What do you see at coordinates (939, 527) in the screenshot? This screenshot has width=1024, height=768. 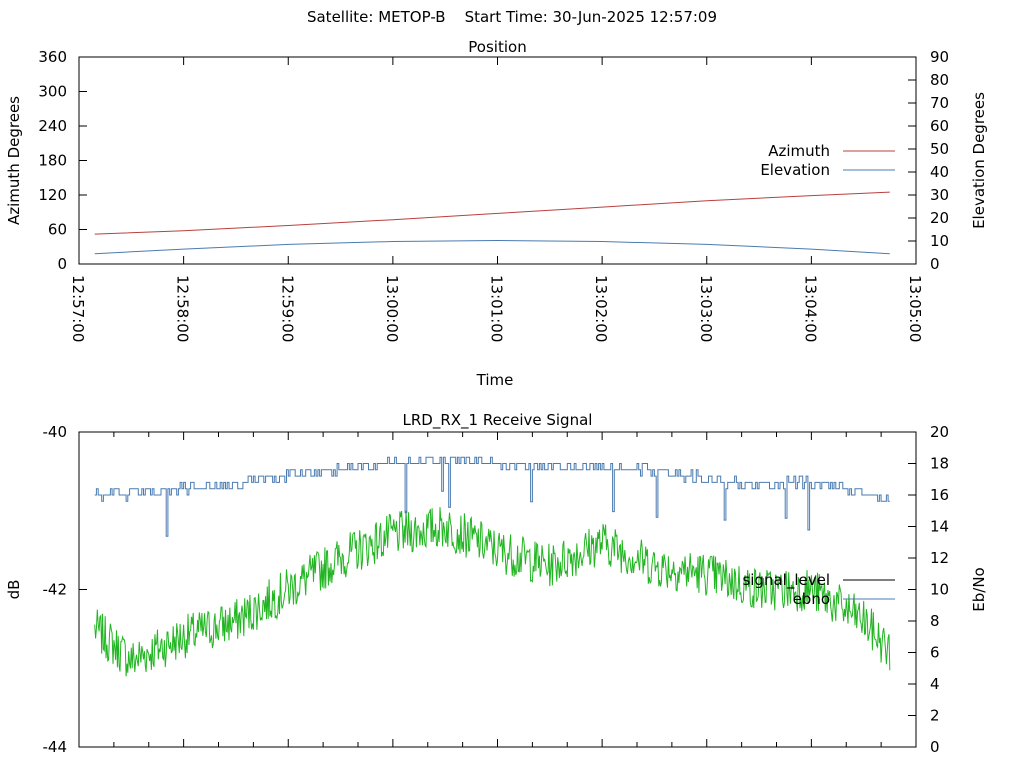 I see `y2-tick-label: 14` at bounding box center [939, 527].